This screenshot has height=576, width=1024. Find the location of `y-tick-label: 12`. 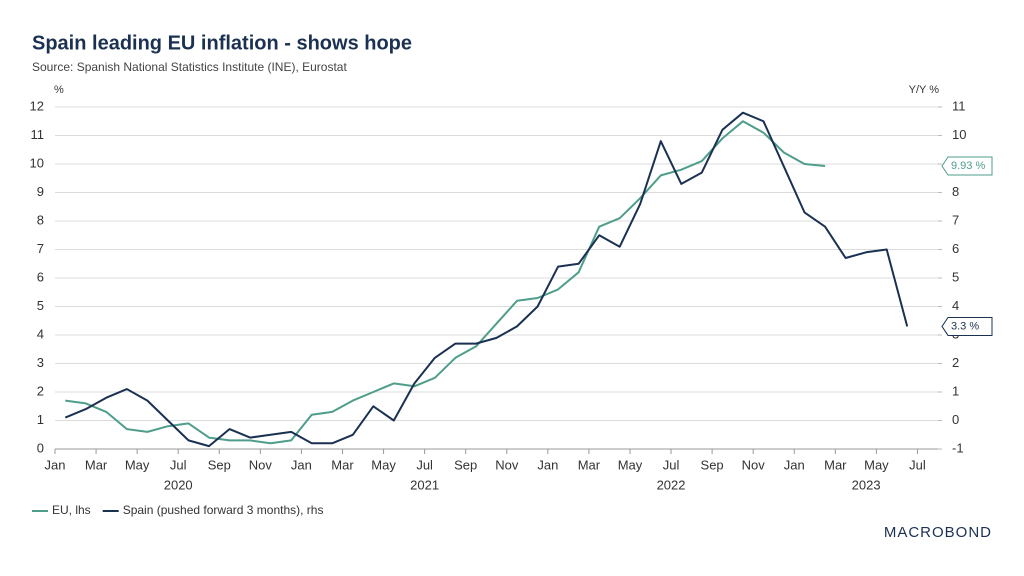

y-tick-label: 12 is located at coordinates (37, 105).